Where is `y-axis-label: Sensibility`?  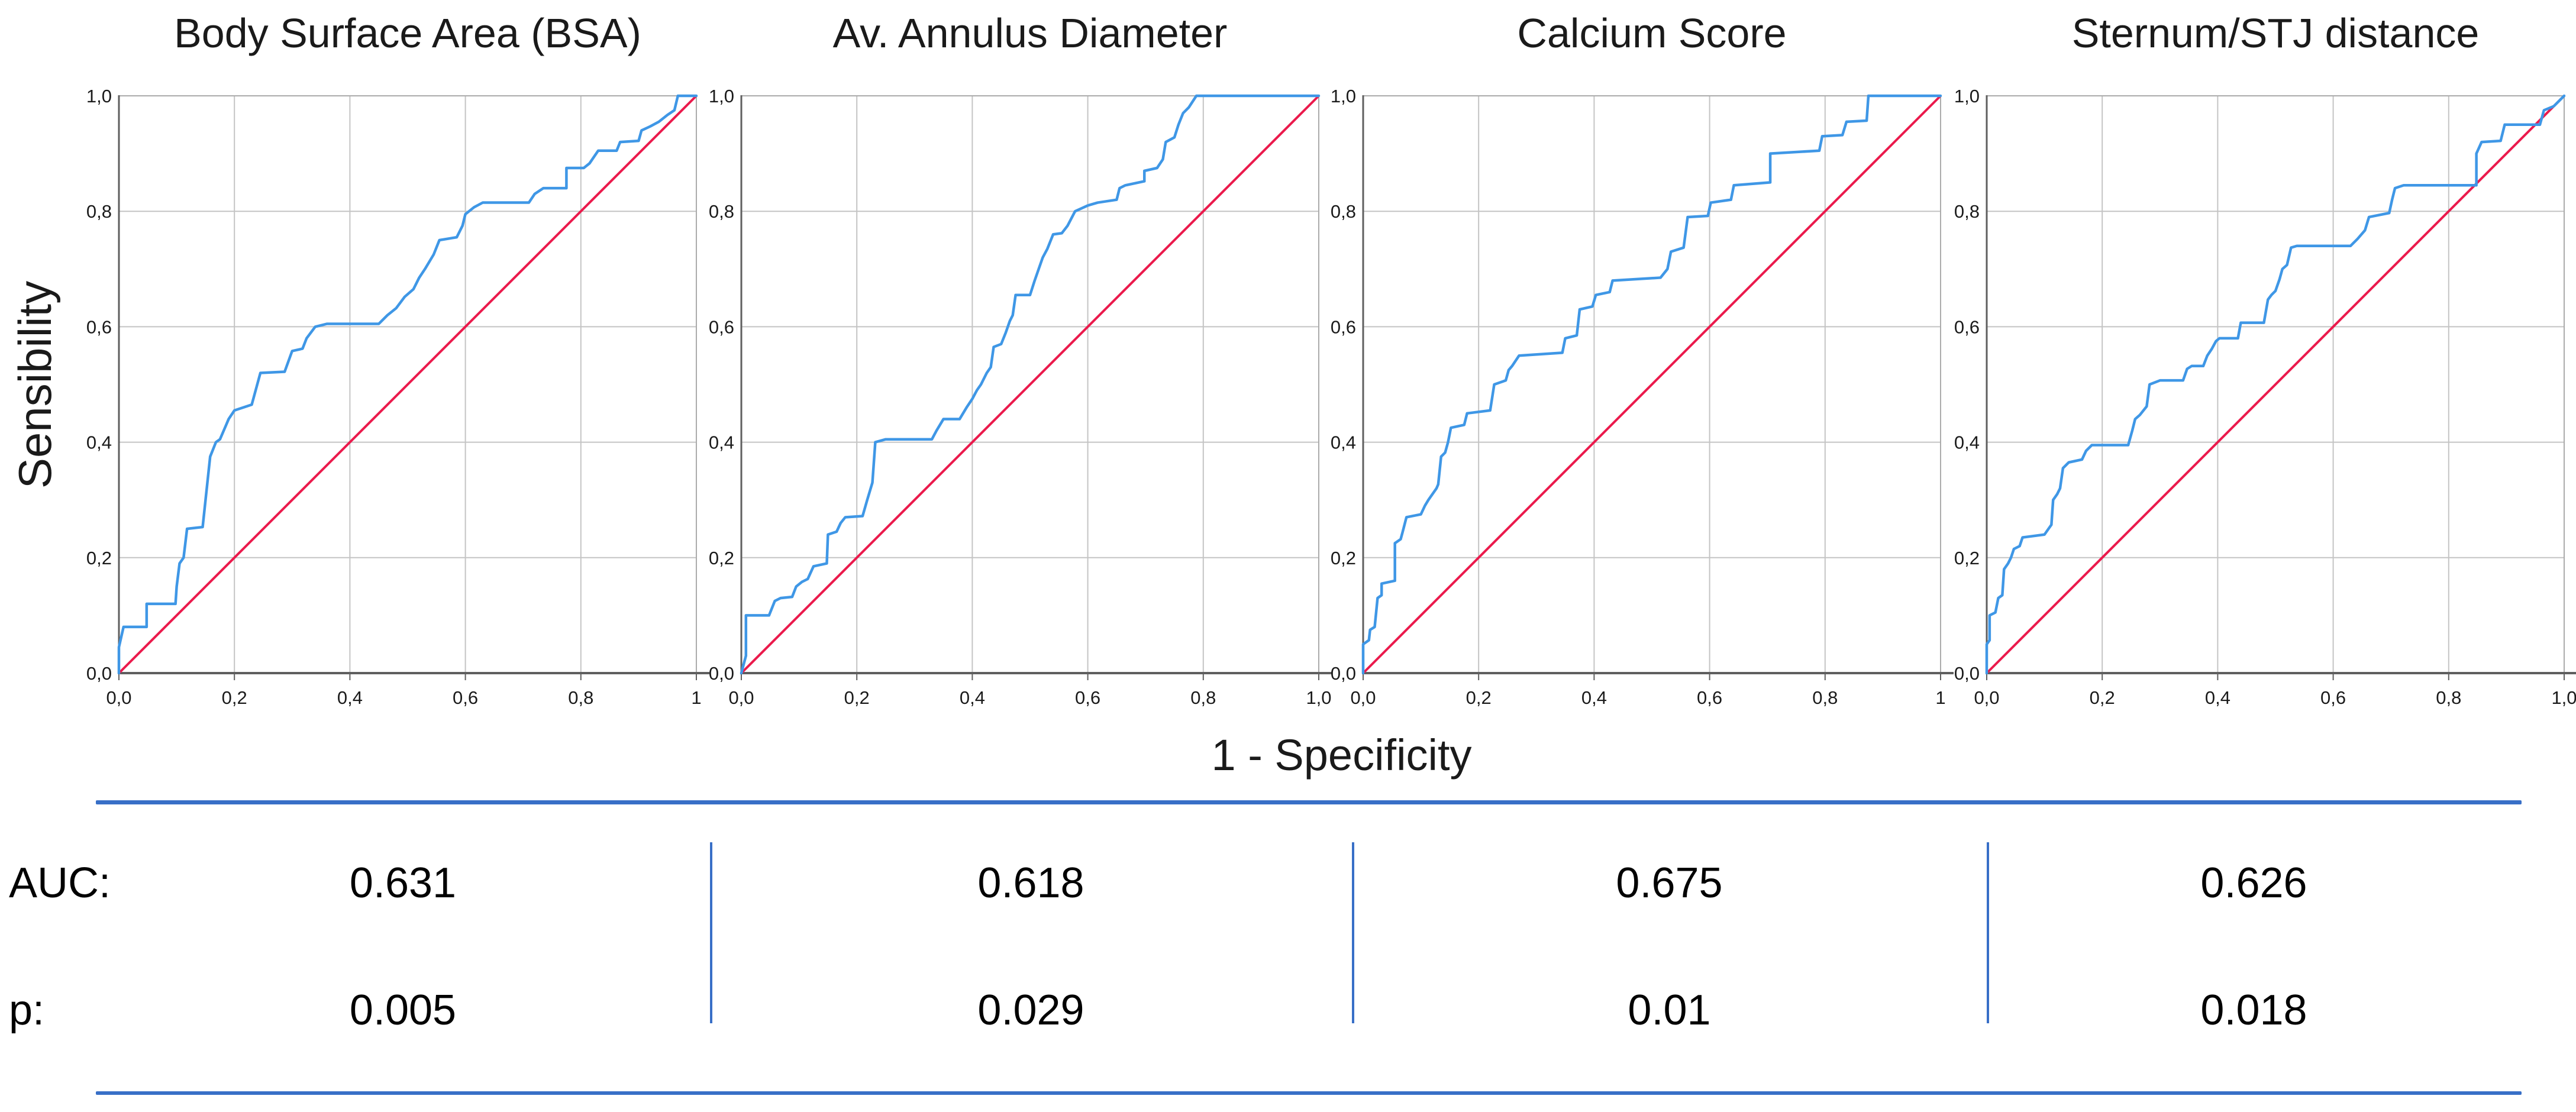 y-axis-label: Sensibility is located at coordinates (35, 384).